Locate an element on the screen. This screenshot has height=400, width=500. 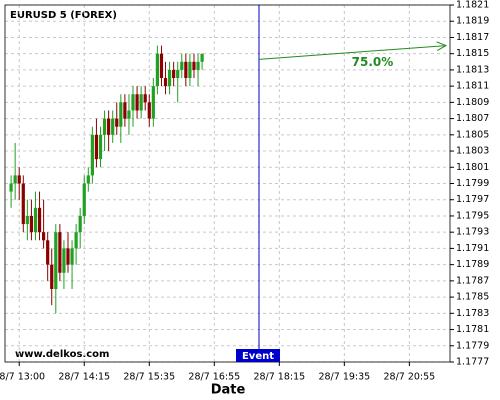
event-label-box is located at coordinates (257, 355).